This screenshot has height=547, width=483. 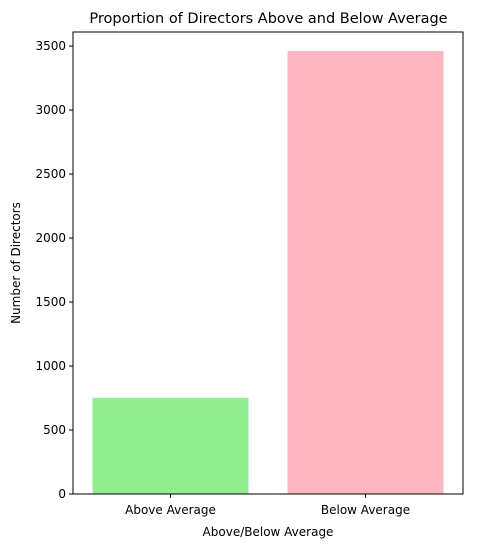 I want to click on y-tick-label: 1000, so click(x=50, y=366).